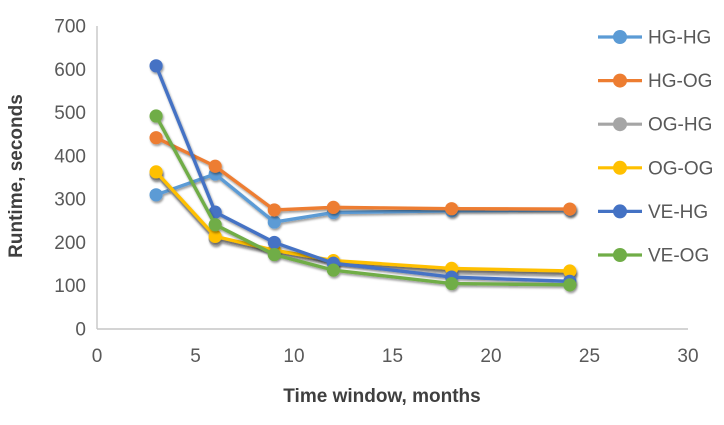  What do you see at coordinates (655, 147) in the screenshot?
I see `legend: HG-HG HG-OG OG-HG OG-OG VE-HG VE-OG` at bounding box center [655, 147].